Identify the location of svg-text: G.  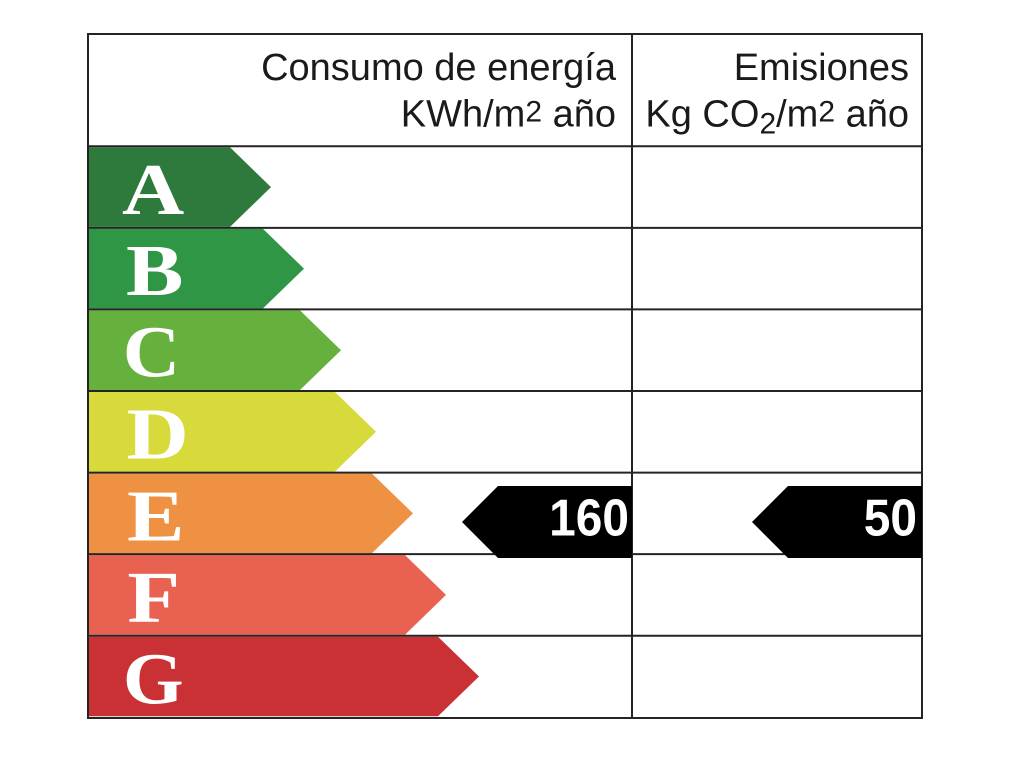
(153, 680).